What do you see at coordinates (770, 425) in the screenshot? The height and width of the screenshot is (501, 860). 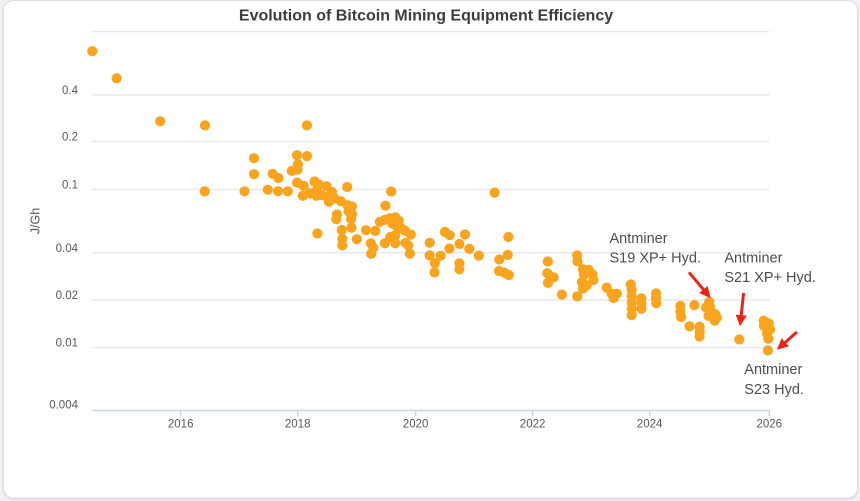 I see `svg-text: 2026` at bounding box center [770, 425].